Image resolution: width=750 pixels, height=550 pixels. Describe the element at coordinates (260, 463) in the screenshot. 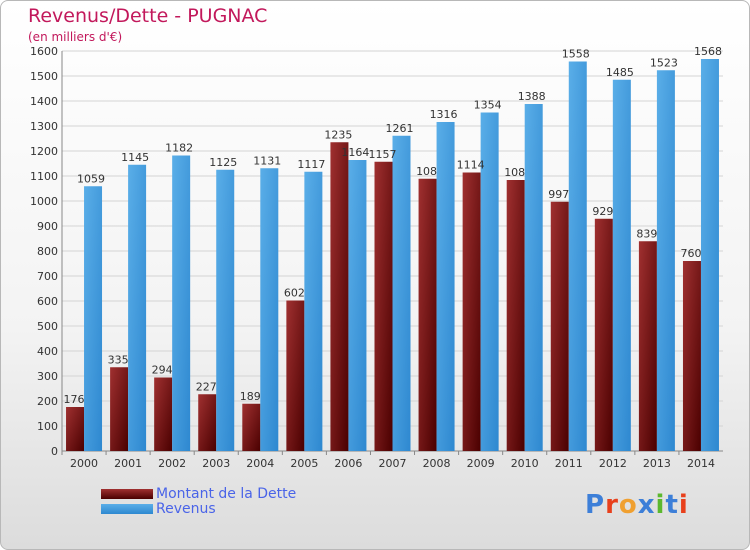

I see `x-tick-label: 2004` at that location.